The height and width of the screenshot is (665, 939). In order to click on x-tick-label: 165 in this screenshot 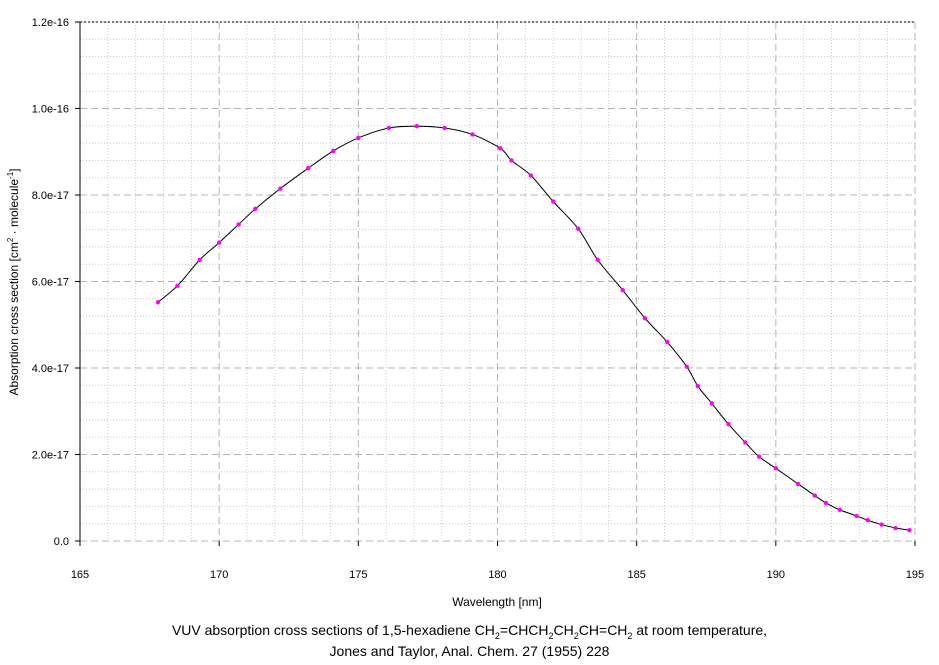, I will do `click(80, 575)`.